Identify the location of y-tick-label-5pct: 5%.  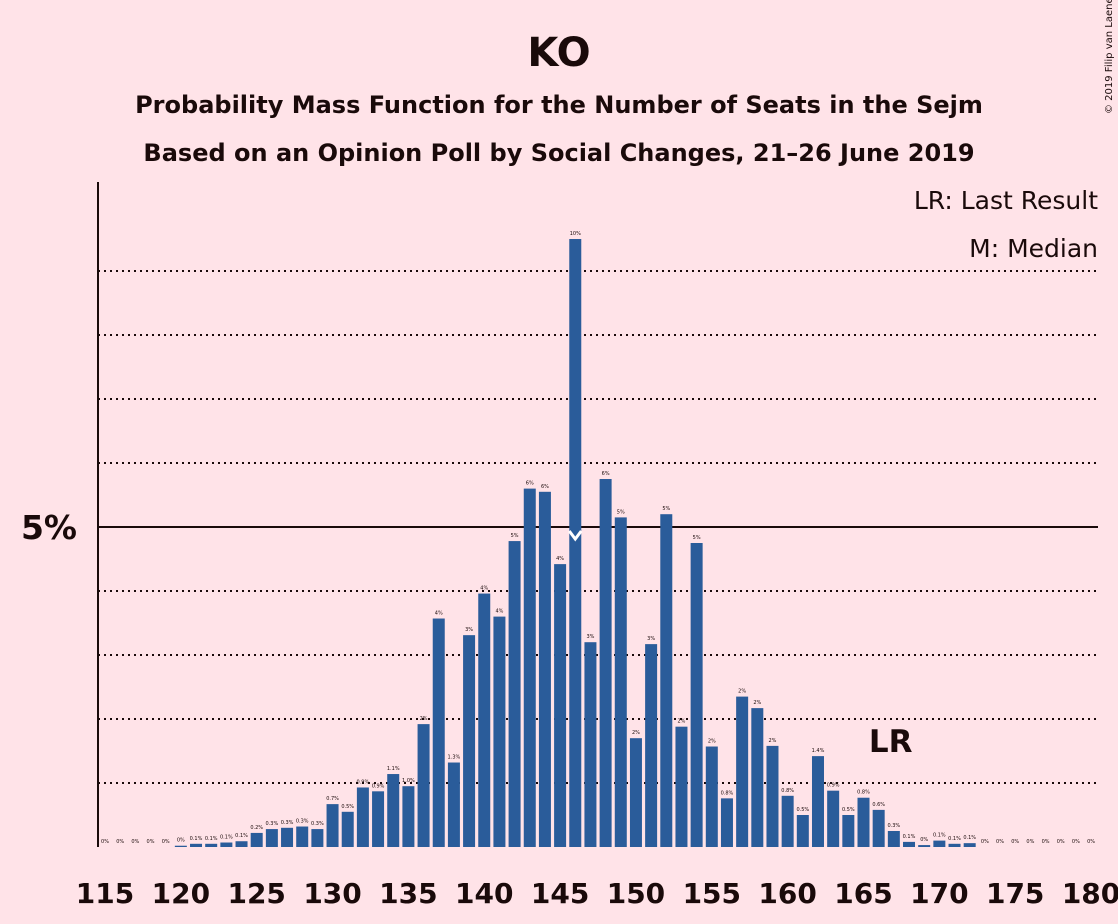
(49, 527).